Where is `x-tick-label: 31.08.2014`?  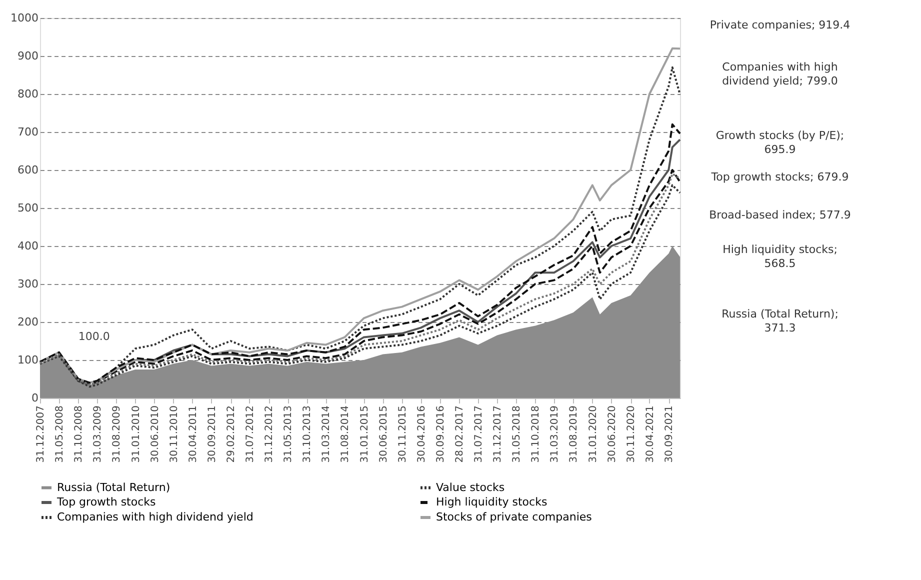 x-tick-label: 31.08.2014 is located at coordinates (346, 434).